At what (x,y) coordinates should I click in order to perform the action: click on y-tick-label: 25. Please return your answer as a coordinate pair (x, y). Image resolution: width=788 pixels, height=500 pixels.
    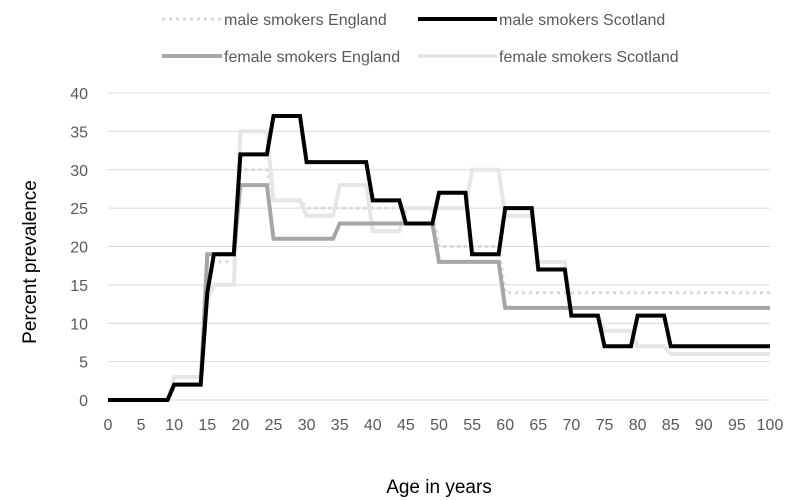
    Looking at the image, I should click on (79, 209).